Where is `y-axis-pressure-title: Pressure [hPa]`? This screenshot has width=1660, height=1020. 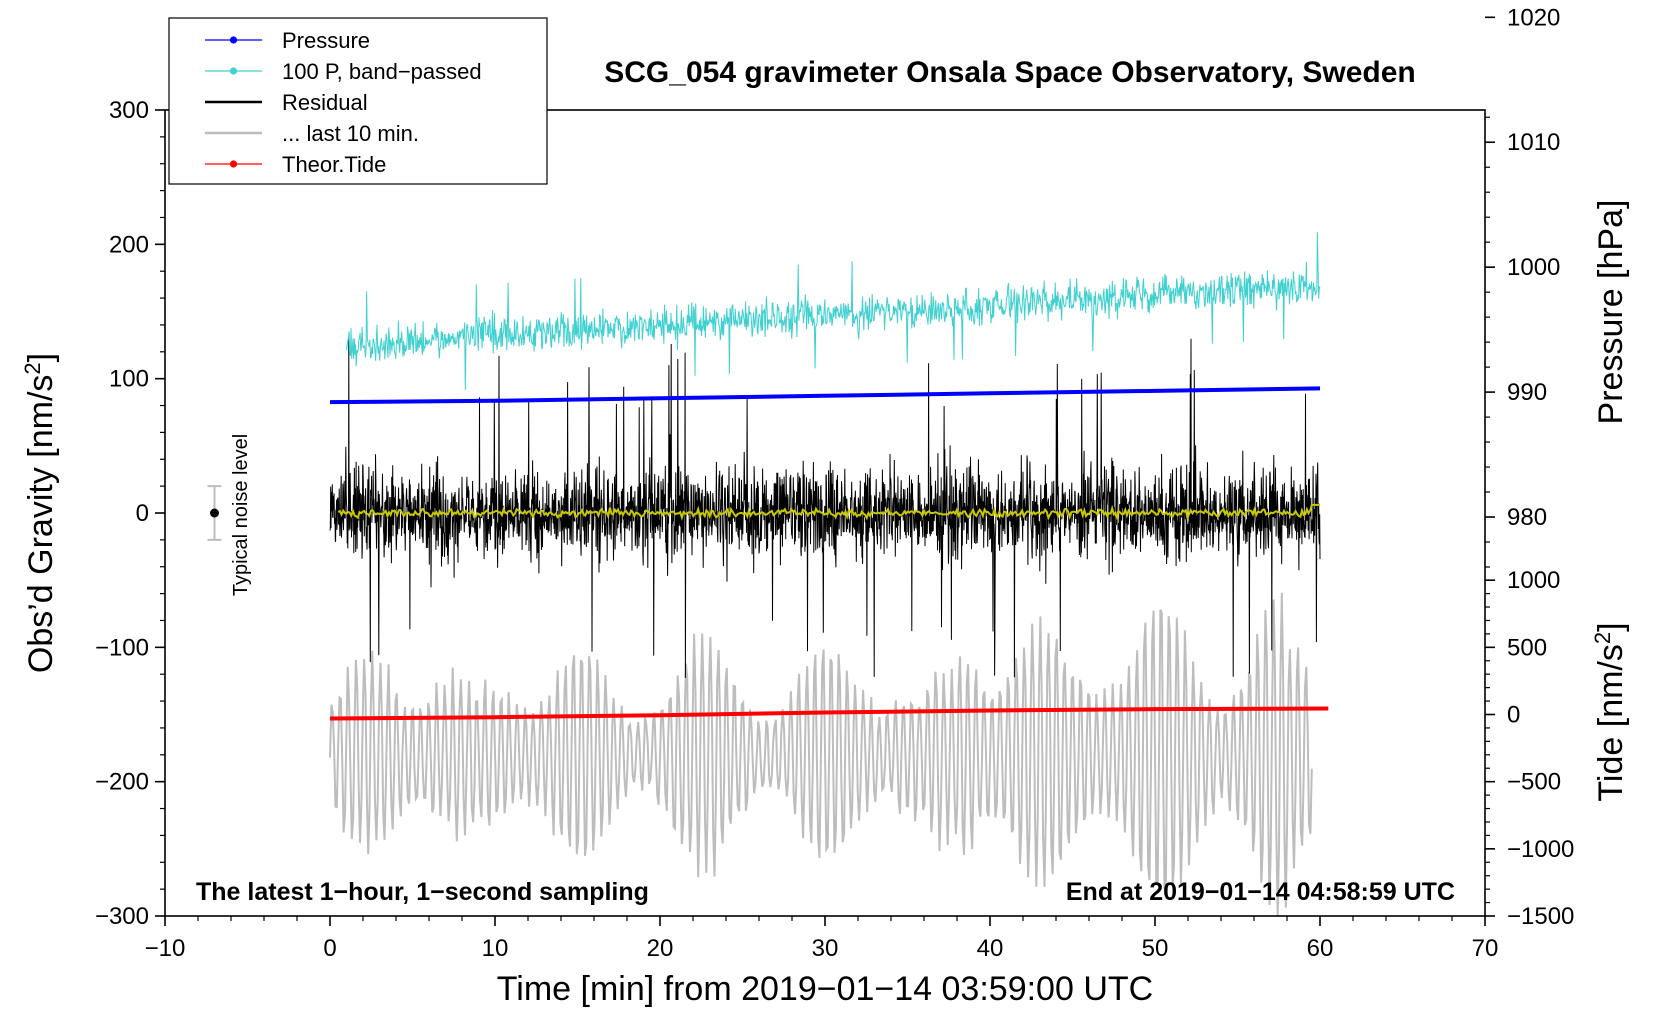
y-axis-pressure-title: Pressure [hPa] is located at coordinates (1611, 312).